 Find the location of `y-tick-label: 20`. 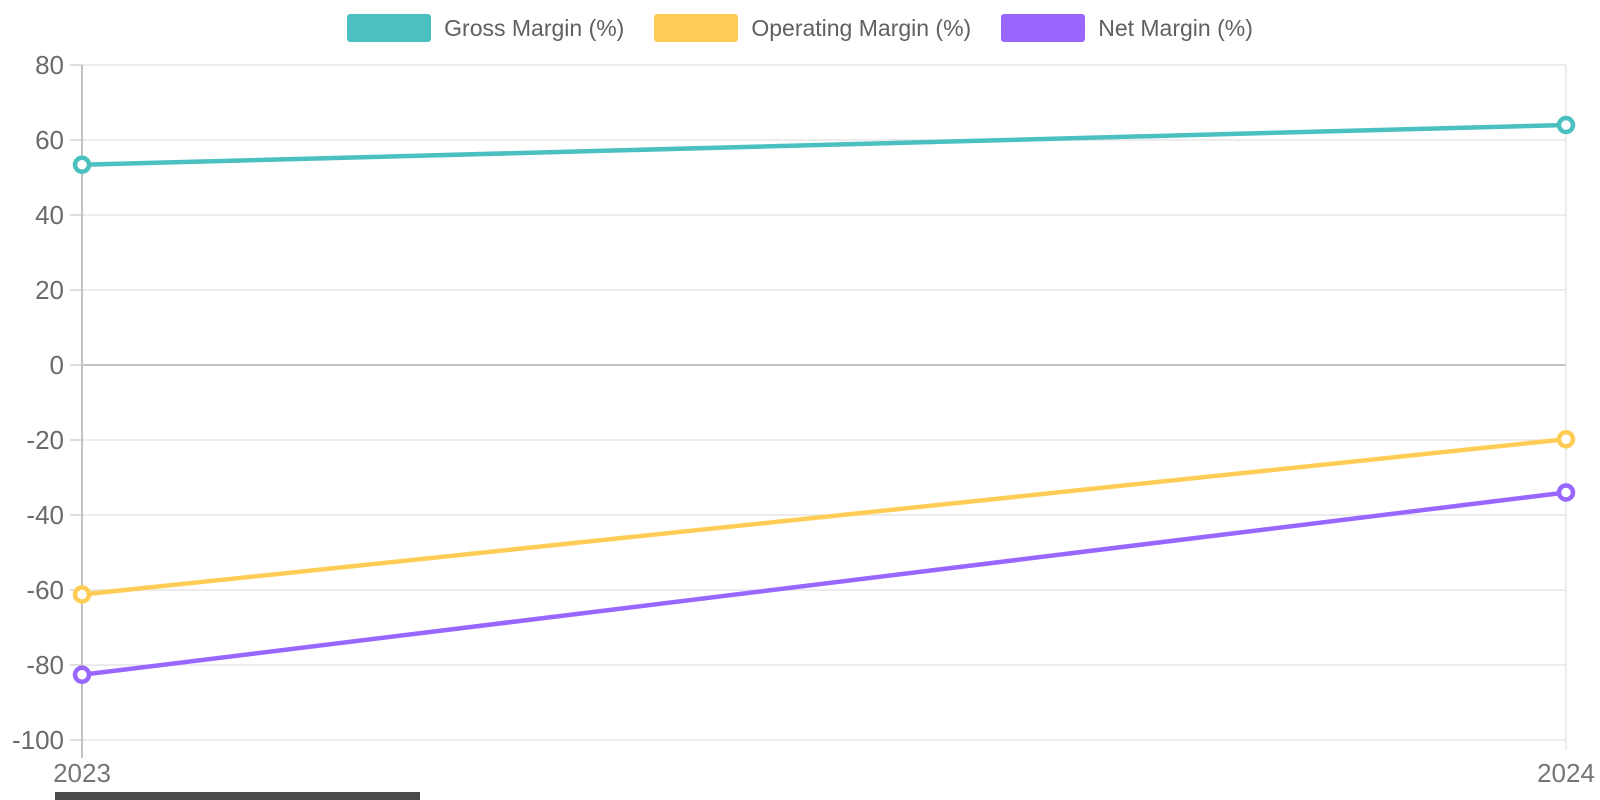

y-tick-label: 20 is located at coordinates (49, 290).